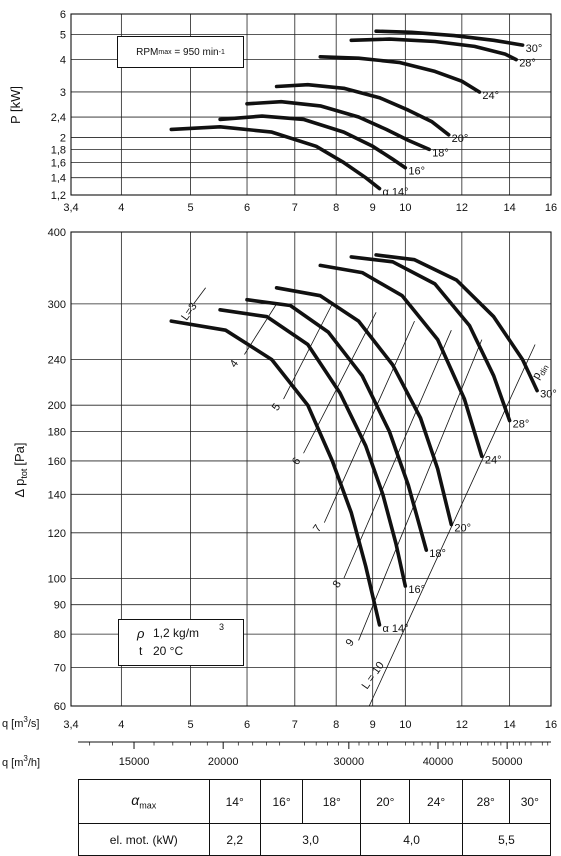 This screenshot has height=856, width=561. I want to click on motor-header: el. mot. (kW), so click(144, 839).